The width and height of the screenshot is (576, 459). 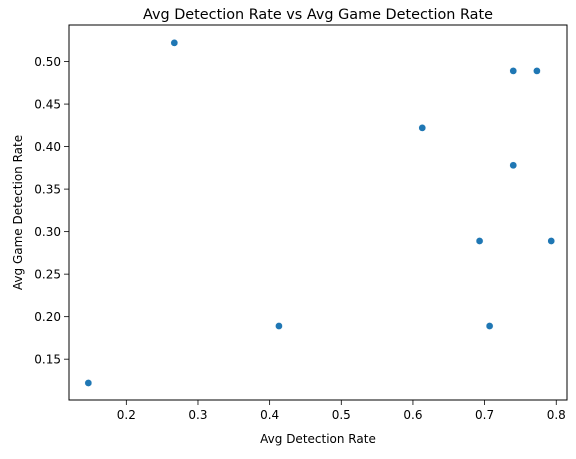 What do you see at coordinates (47, 104) in the screenshot?
I see `y-tick-label: 0.45` at bounding box center [47, 104].